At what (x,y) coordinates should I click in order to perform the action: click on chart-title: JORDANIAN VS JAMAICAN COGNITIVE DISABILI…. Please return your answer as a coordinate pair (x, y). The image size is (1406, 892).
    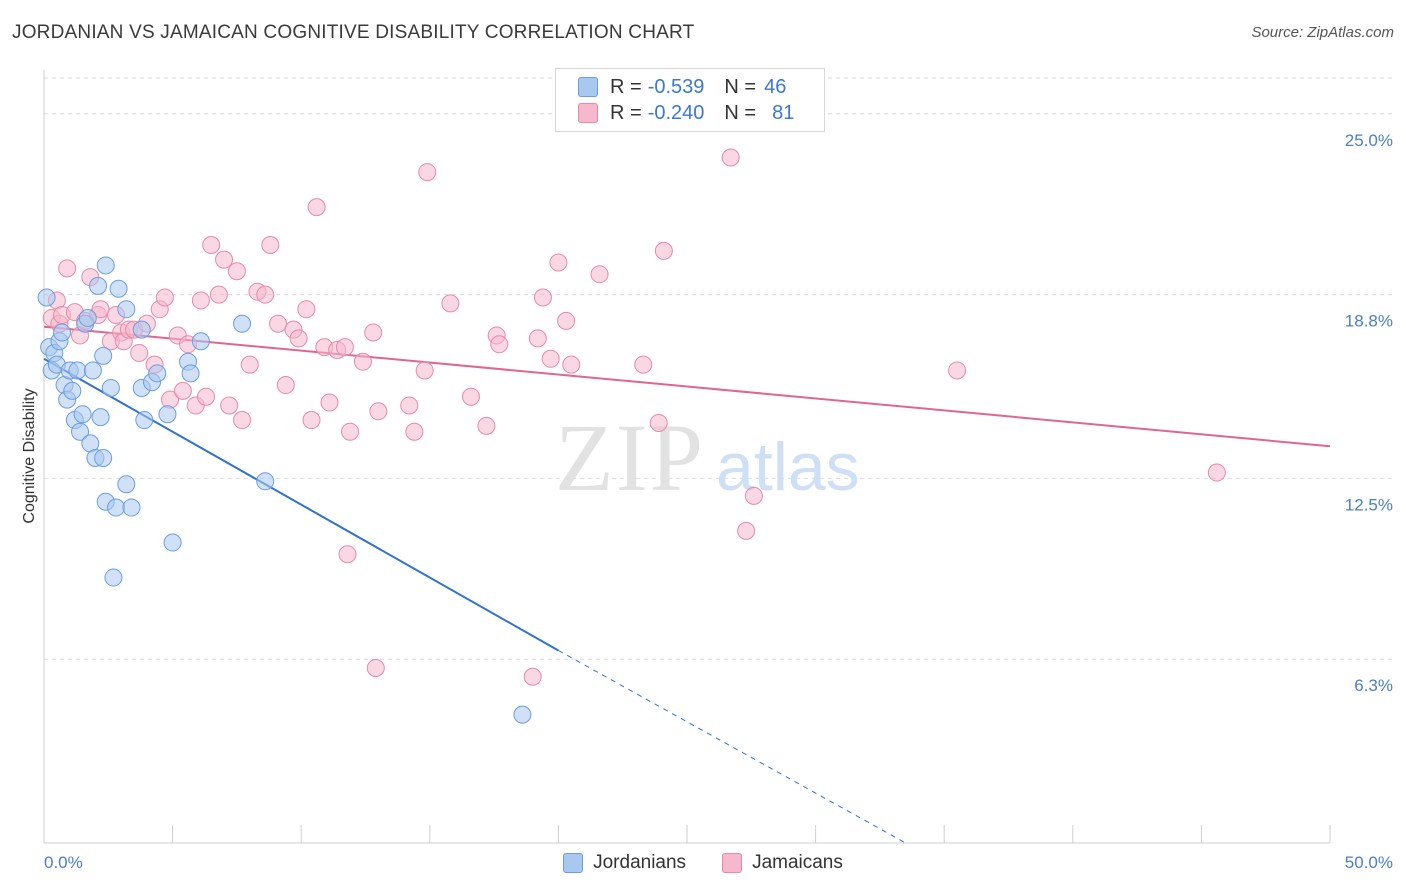
    Looking at the image, I should click on (353, 32).